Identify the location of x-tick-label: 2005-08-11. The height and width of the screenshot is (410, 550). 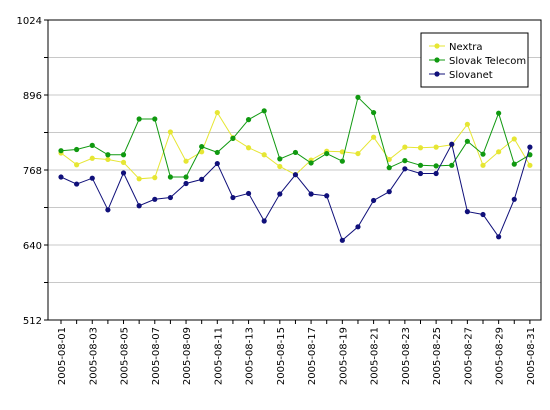
(218, 356).